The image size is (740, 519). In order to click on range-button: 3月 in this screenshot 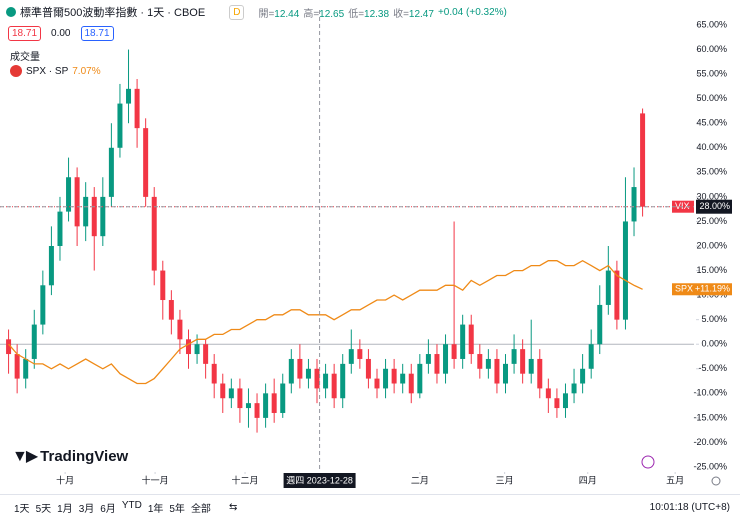, I will do `click(86, 509)`.